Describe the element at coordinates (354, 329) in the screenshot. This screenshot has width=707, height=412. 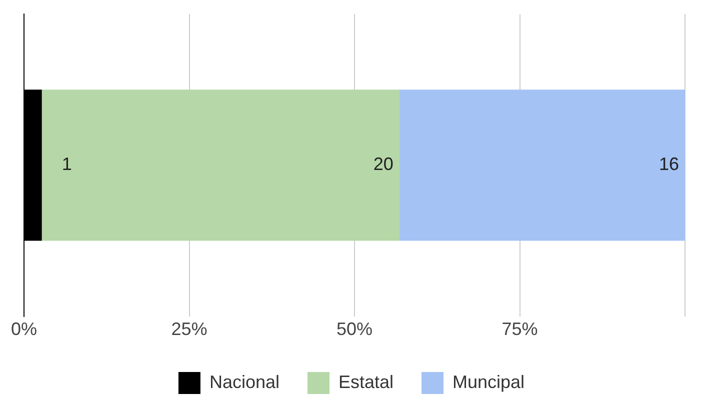
I see `x-tick-label: 50%` at that location.